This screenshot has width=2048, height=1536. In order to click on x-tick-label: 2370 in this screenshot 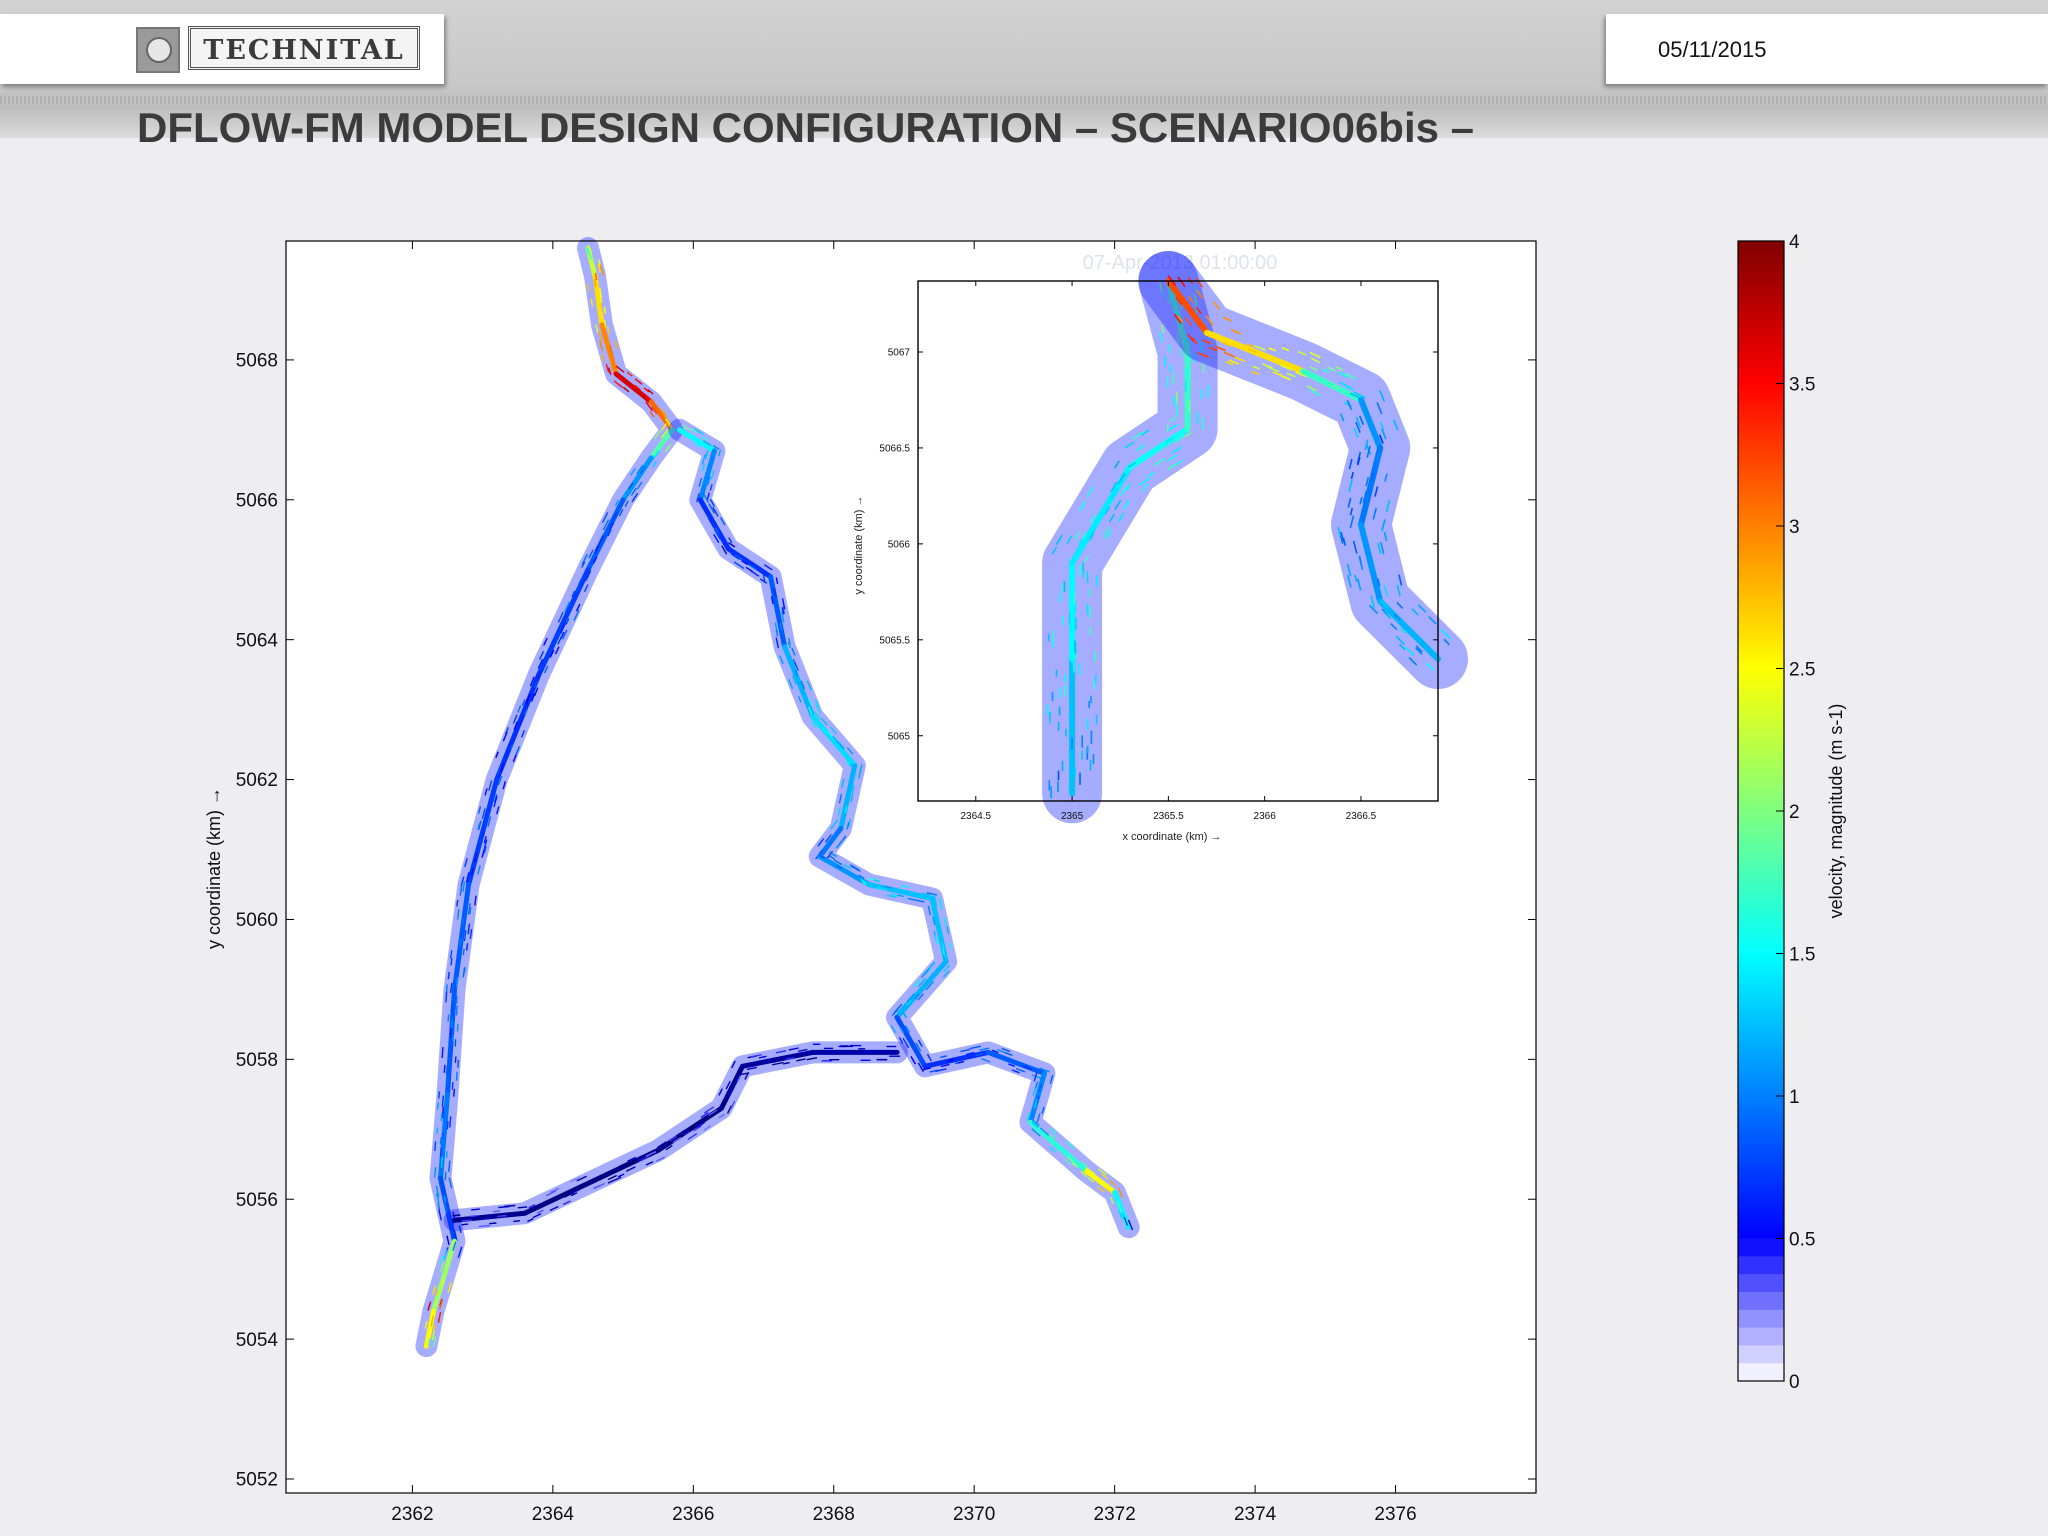, I will do `click(974, 1514)`.